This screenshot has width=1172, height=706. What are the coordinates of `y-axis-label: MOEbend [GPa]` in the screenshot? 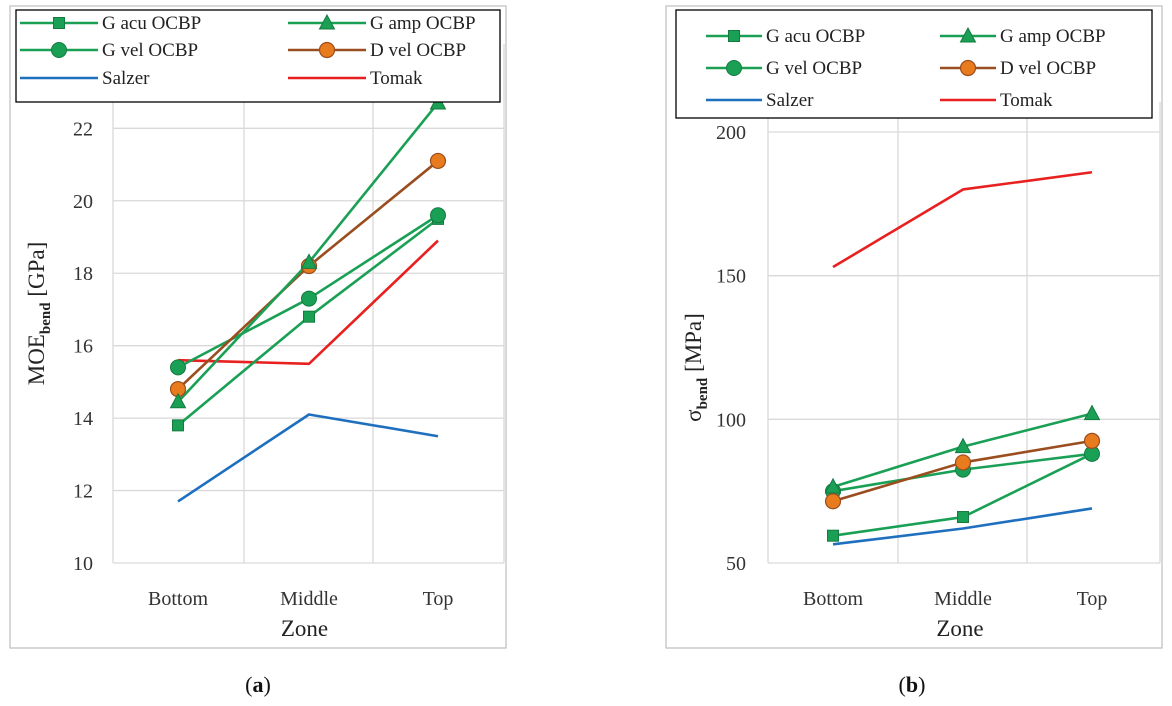 It's located at (39, 314).